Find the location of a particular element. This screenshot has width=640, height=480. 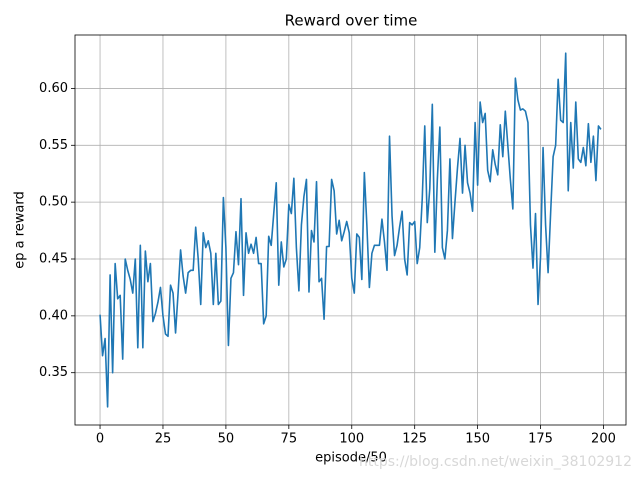

y-tick-label: 0.40 is located at coordinates (53, 315).